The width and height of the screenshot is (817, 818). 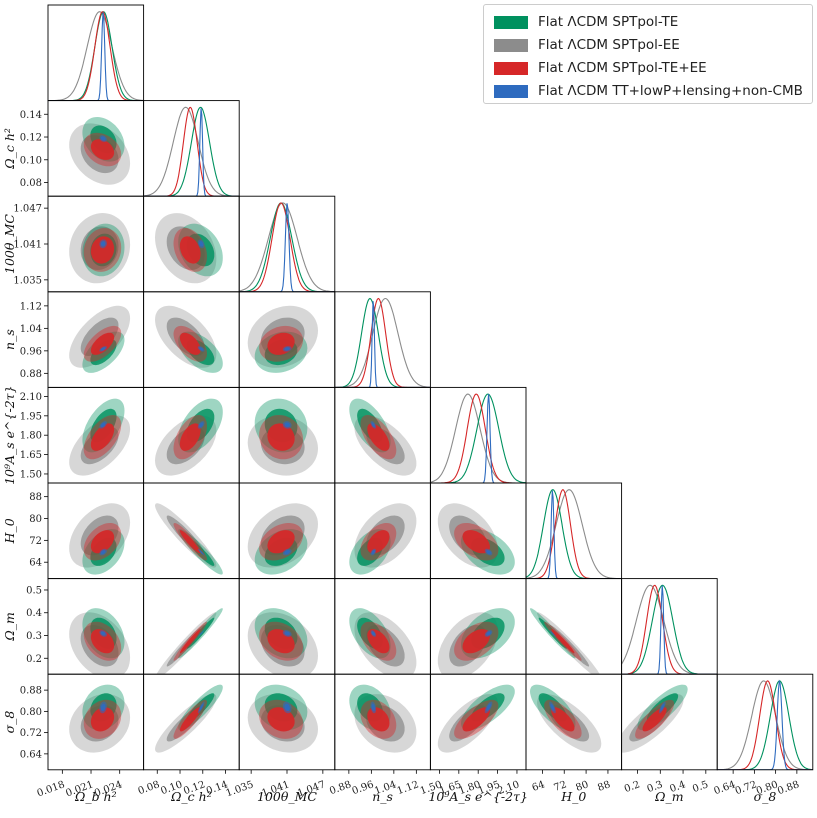 I want to click on y-axis-label-As: 10⁹A_s e^{-2τ}, so click(x=9, y=434).